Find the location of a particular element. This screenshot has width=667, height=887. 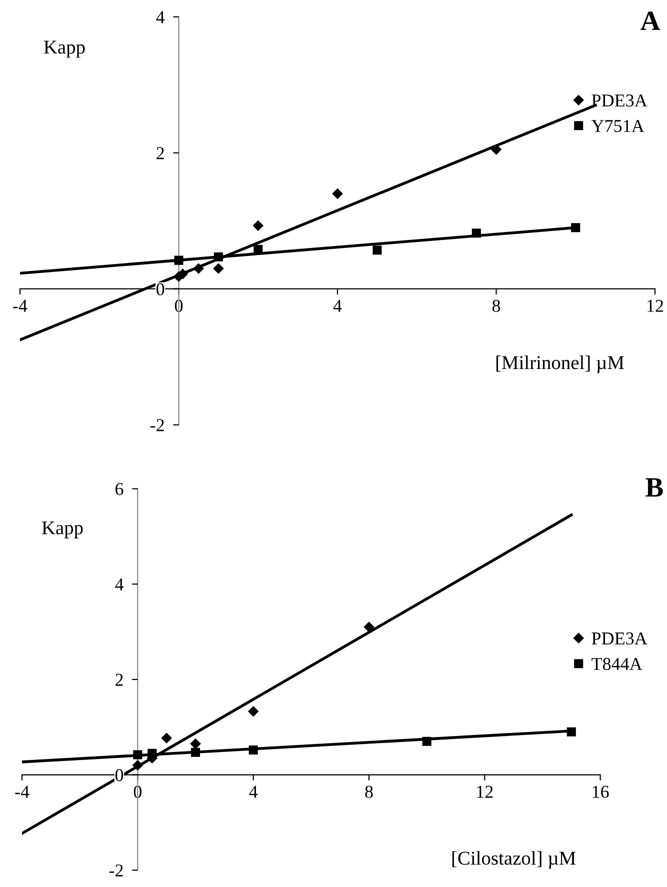

legend-label: Y751A is located at coordinates (617, 126).